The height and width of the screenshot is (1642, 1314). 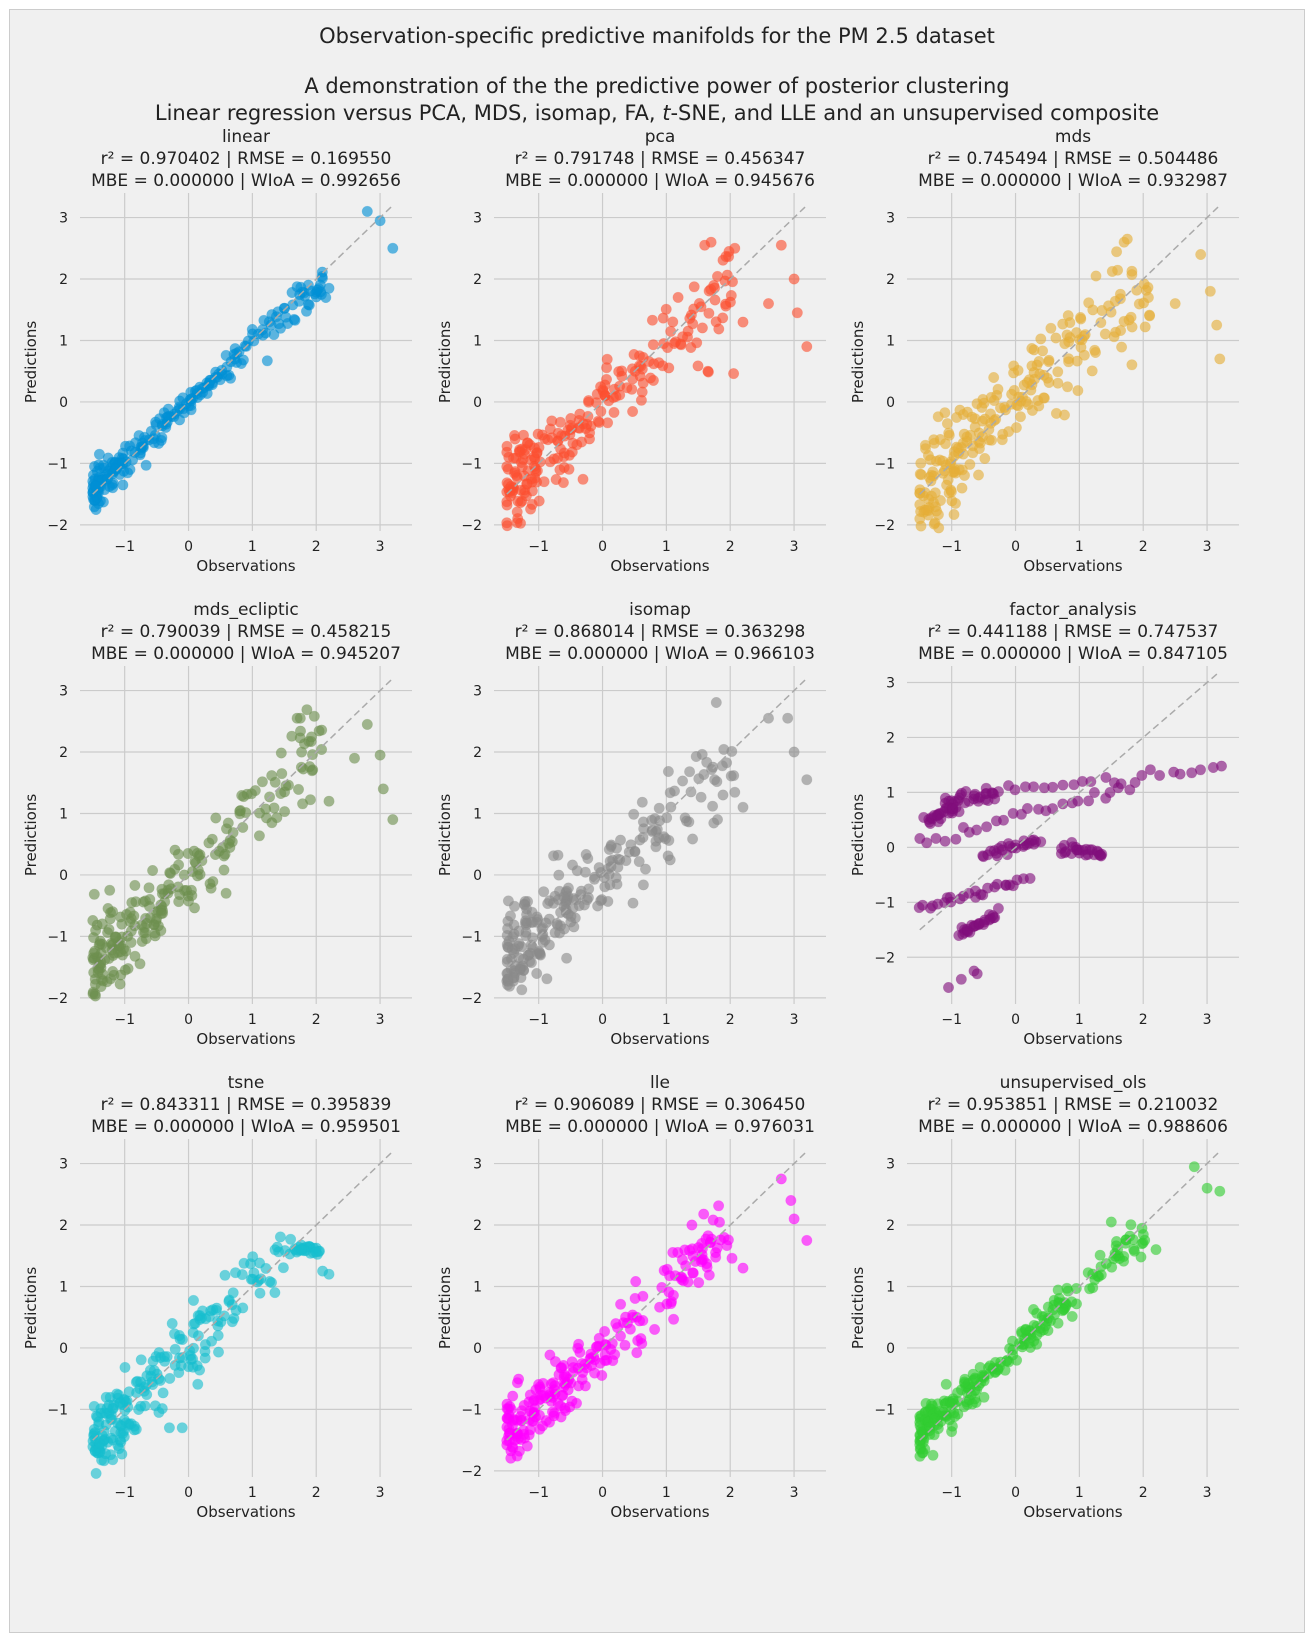 What do you see at coordinates (890, 683) in the screenshot?
I see `y-tick-label: 3` at bounding box center [890, 683].